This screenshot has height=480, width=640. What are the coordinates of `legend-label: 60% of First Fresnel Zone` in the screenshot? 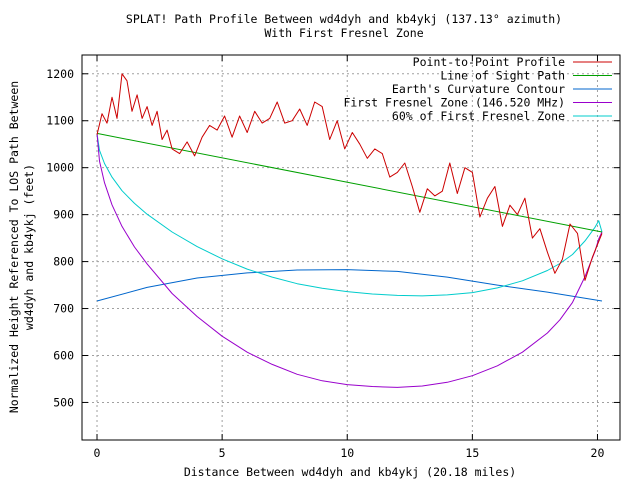 It's located at (478, 116).